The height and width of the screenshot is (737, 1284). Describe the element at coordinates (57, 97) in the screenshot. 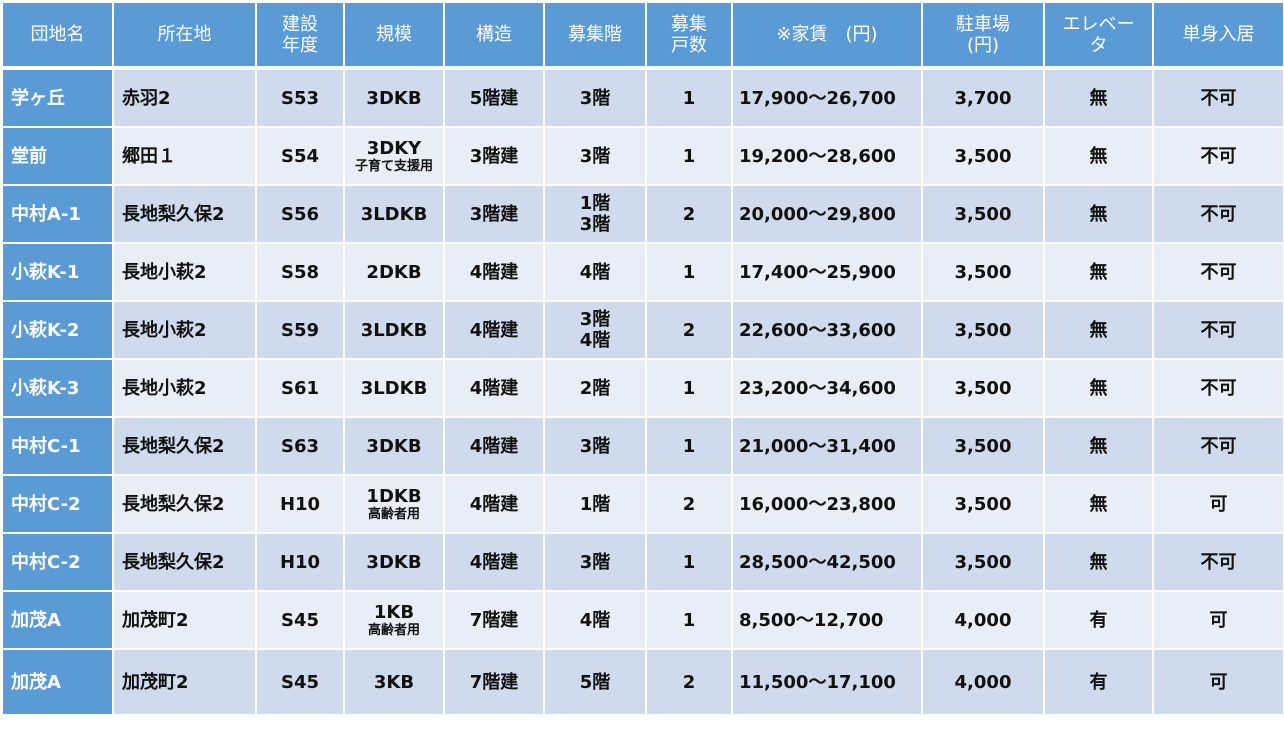

I see `cell-name: 学ヶ丘` at that location.